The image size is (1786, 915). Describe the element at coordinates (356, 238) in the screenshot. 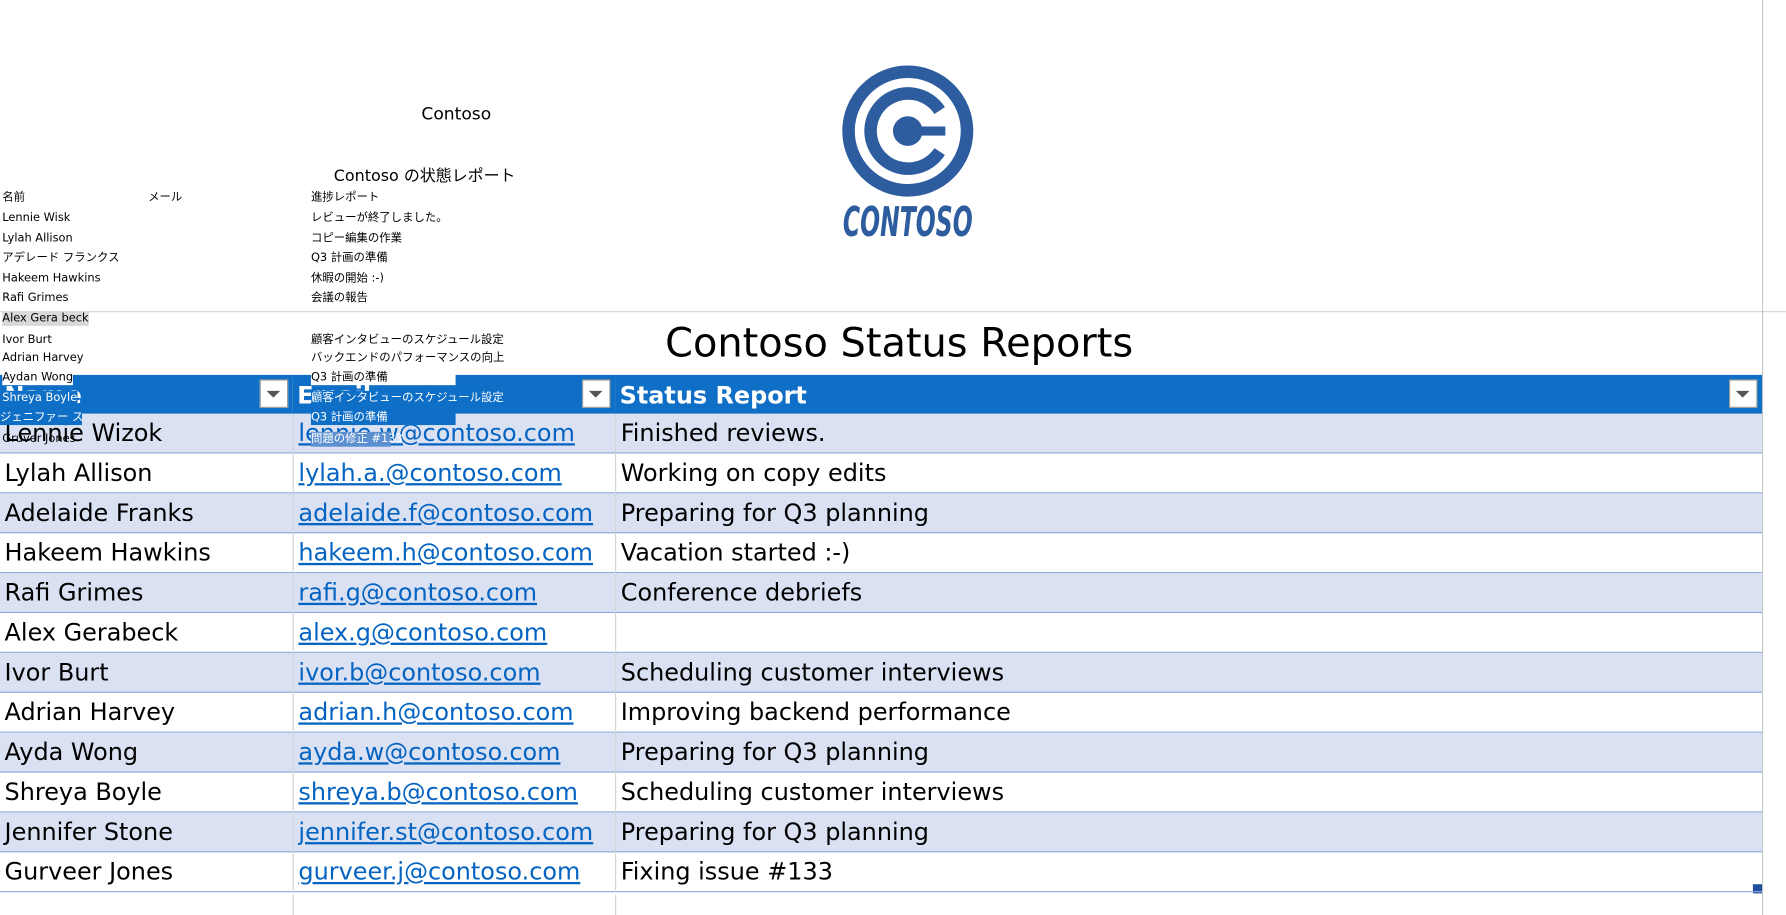

I see `overlay-report: コピー編集の作業` at that location.